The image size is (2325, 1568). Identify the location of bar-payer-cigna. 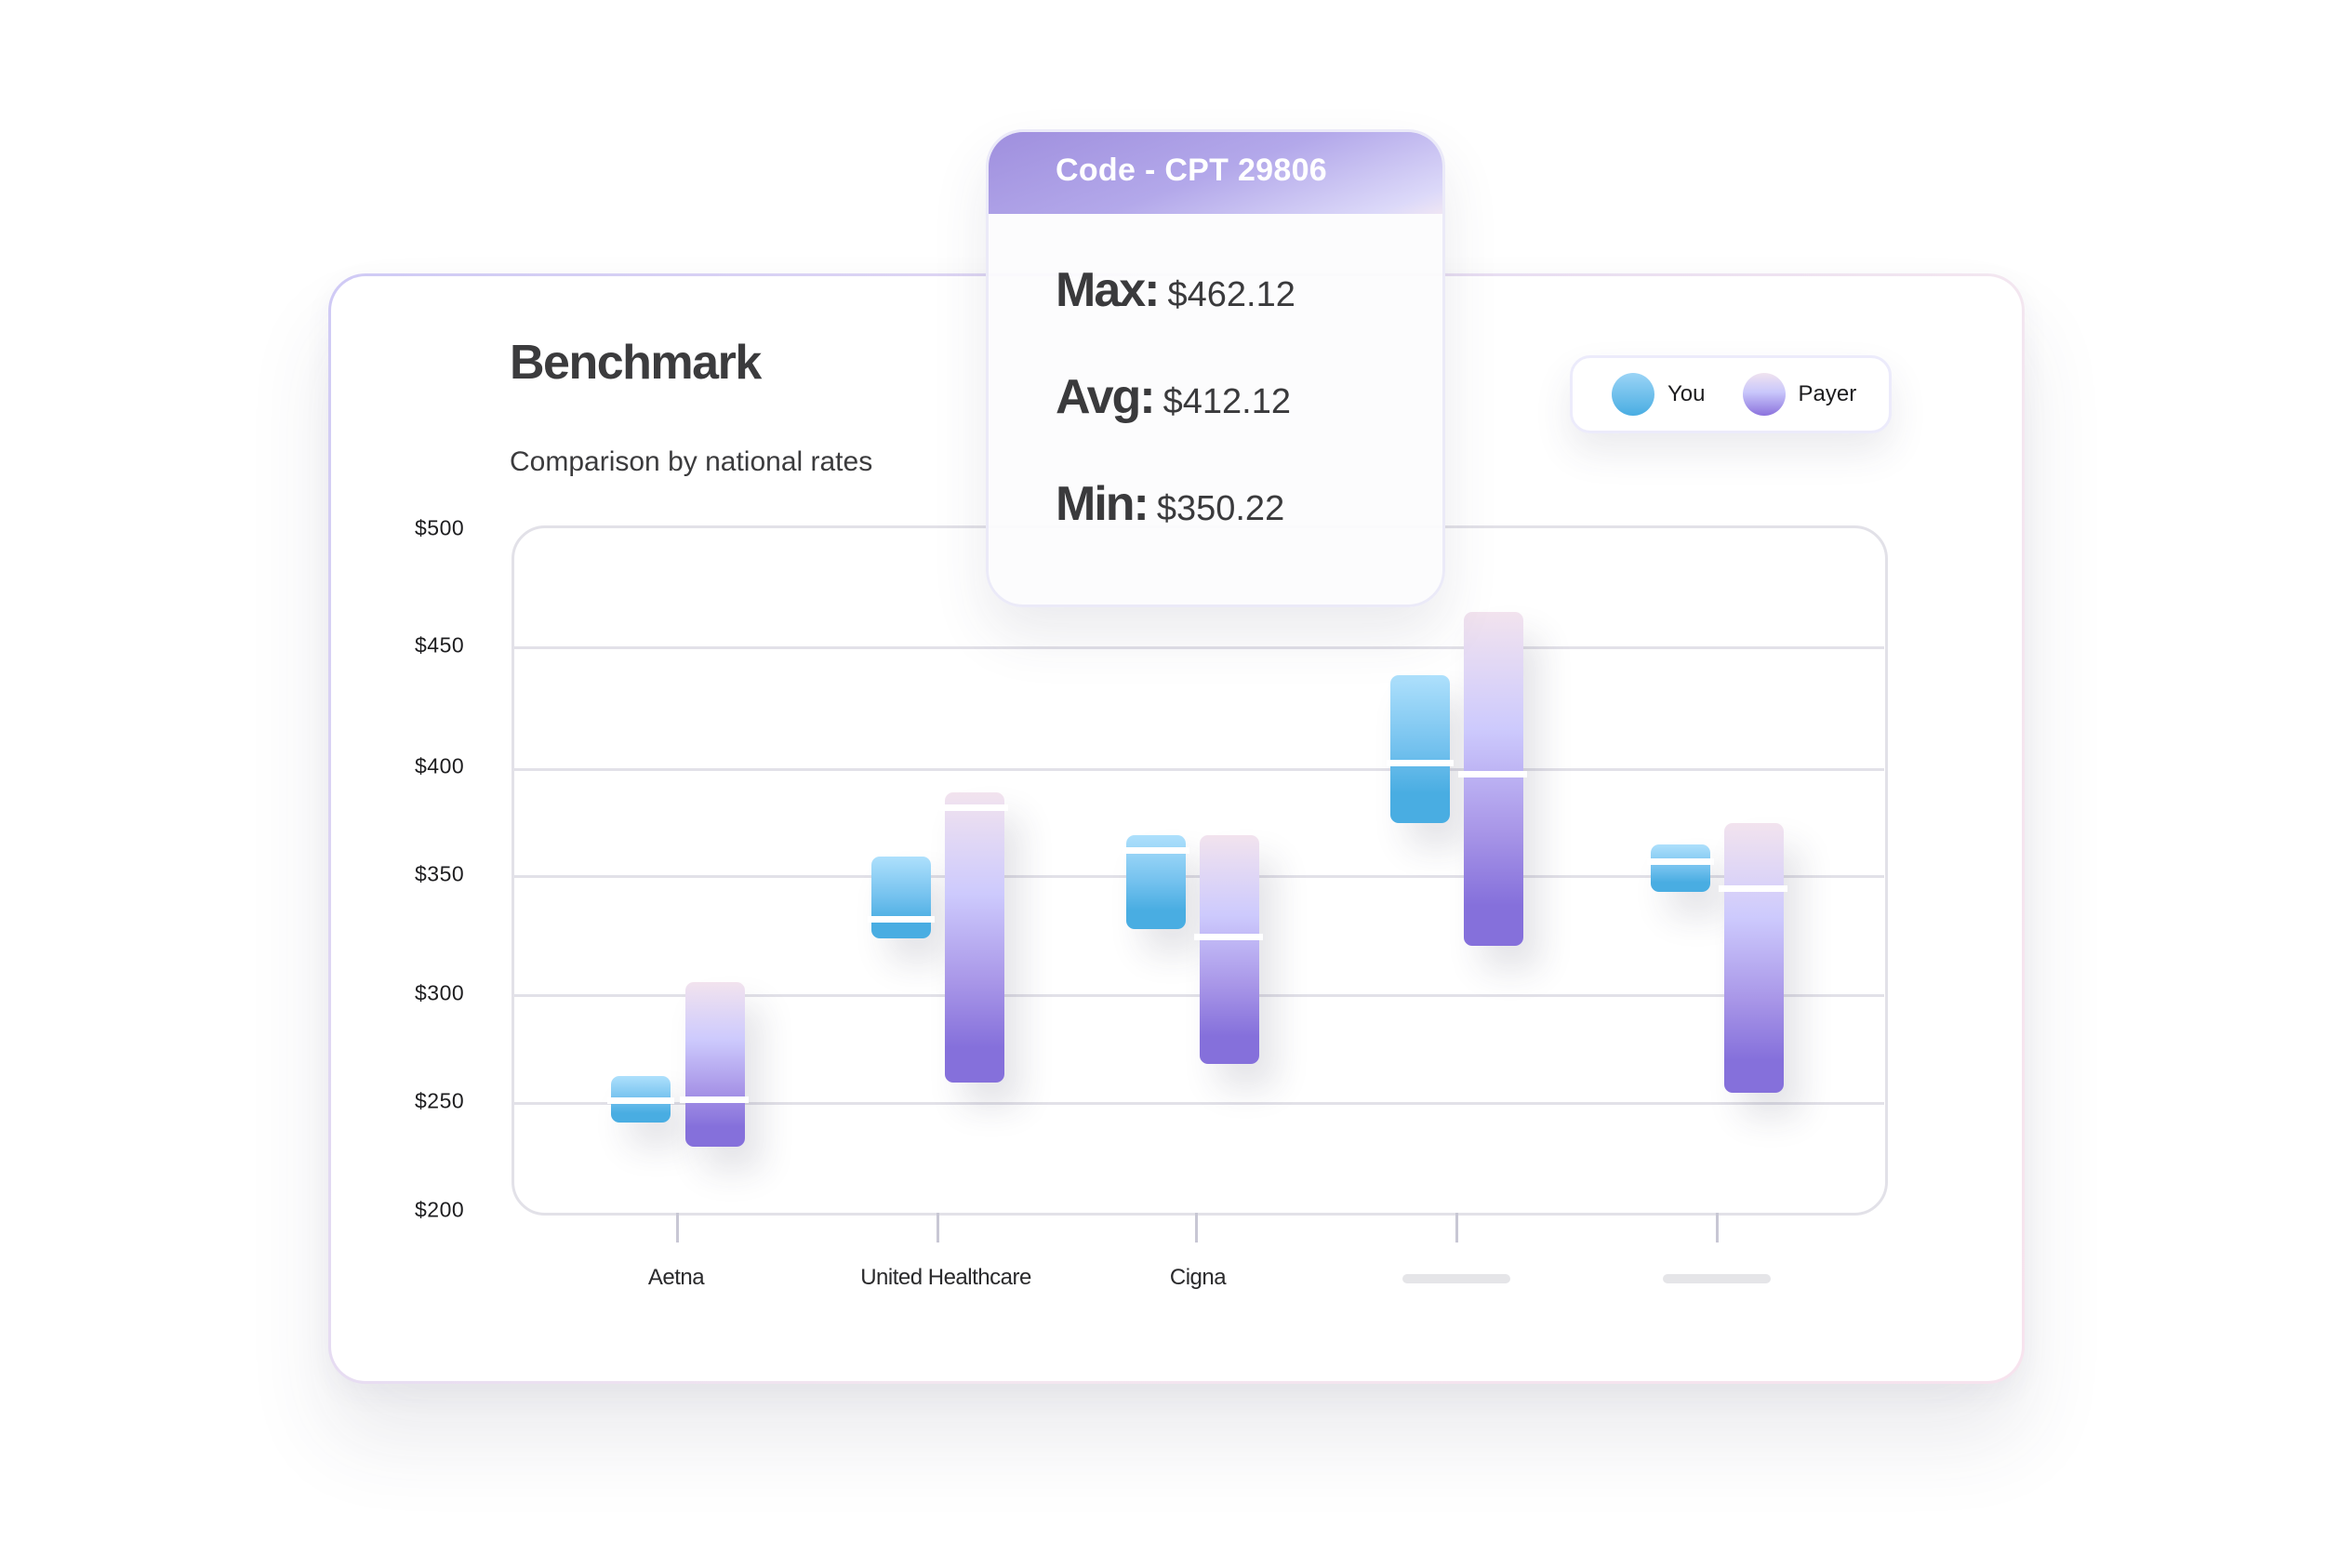
(1229, 949).